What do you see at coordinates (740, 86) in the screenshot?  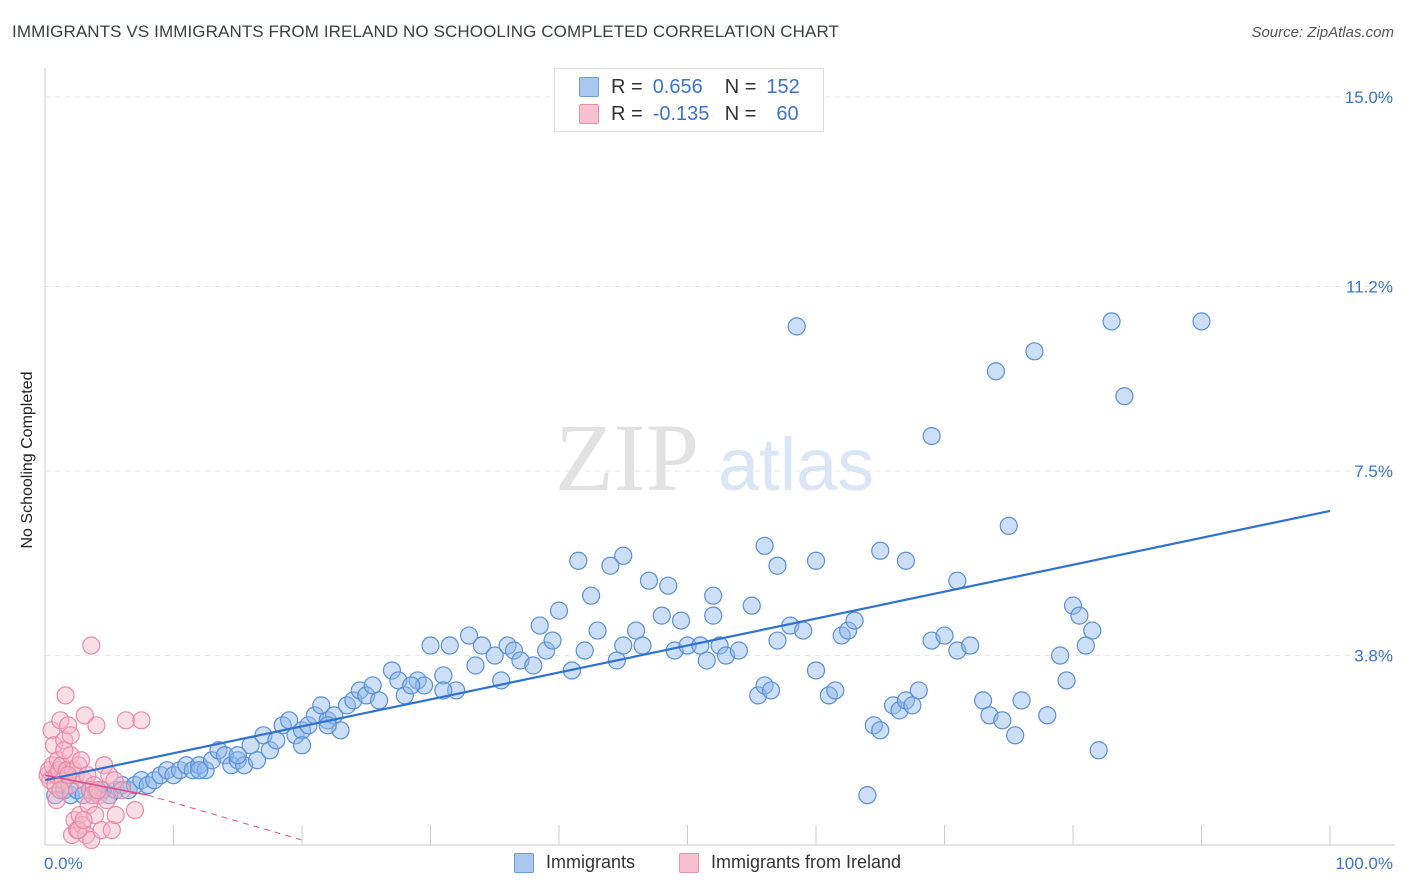 I see `n-label: N =` at bounding box center [740, 86].